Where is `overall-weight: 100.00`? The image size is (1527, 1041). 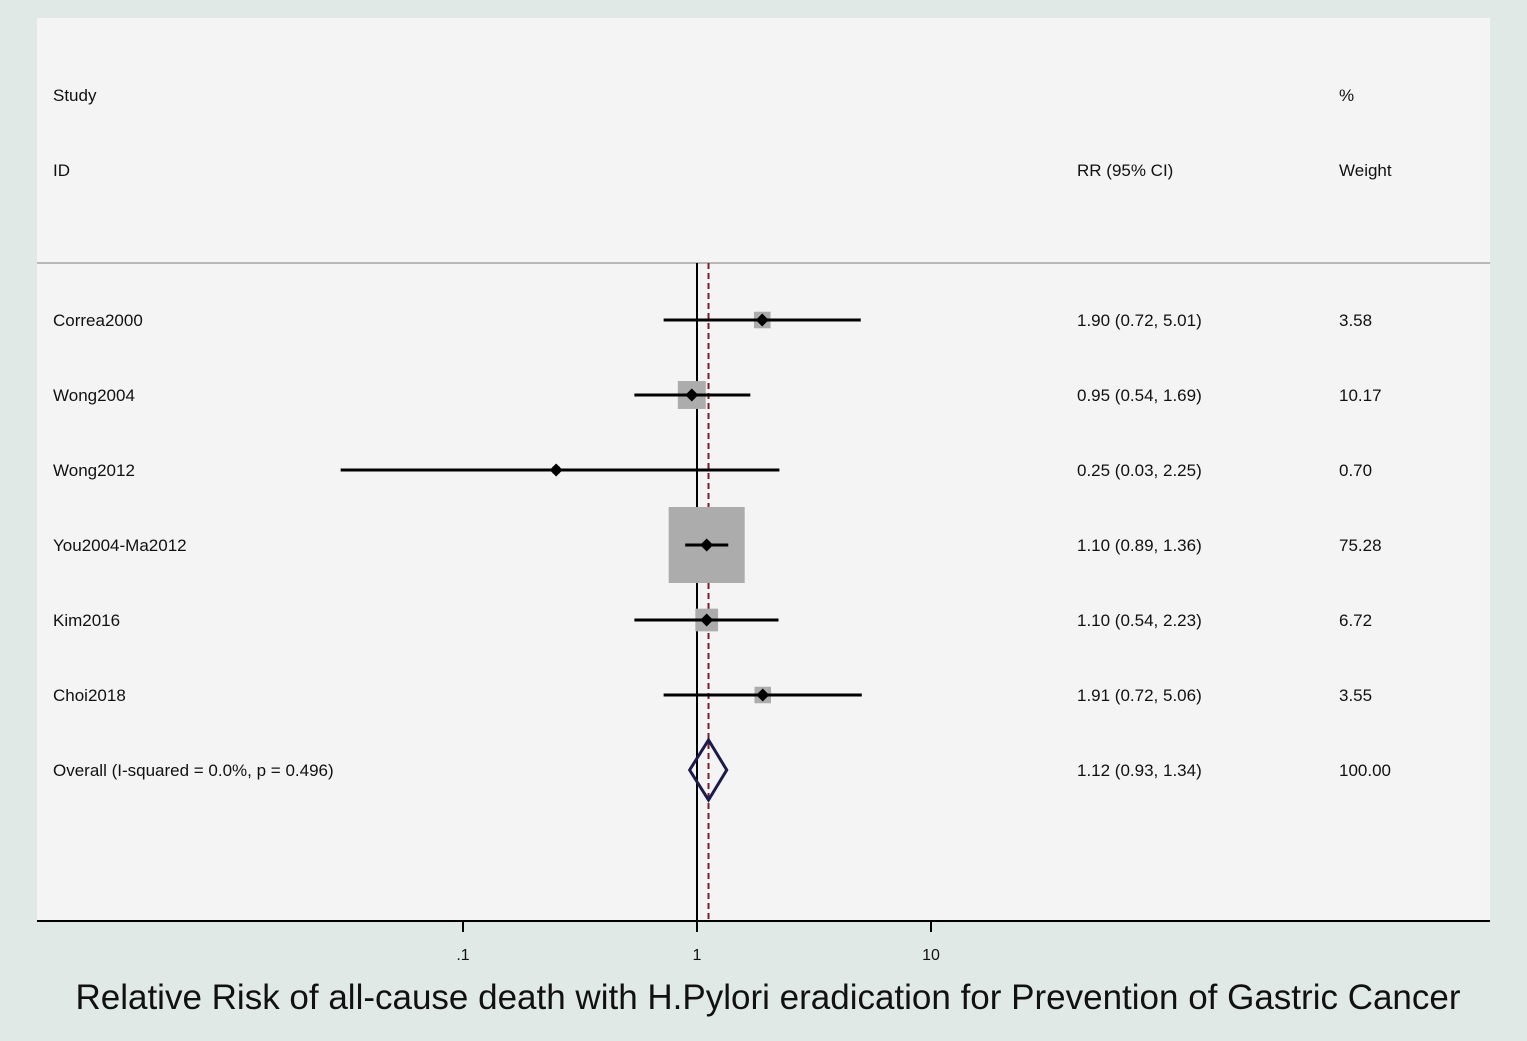 overall-weight: 100.00 is located at coordinates (1365, 770).